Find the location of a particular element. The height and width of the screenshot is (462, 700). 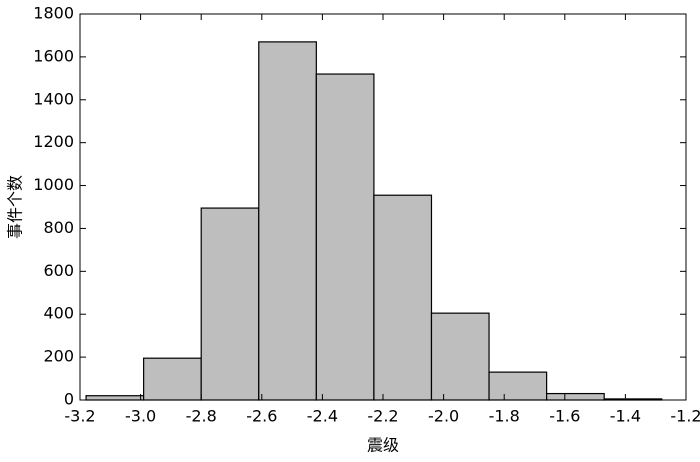

x-axis-label: 震级 is located at coordinates (383, 445).